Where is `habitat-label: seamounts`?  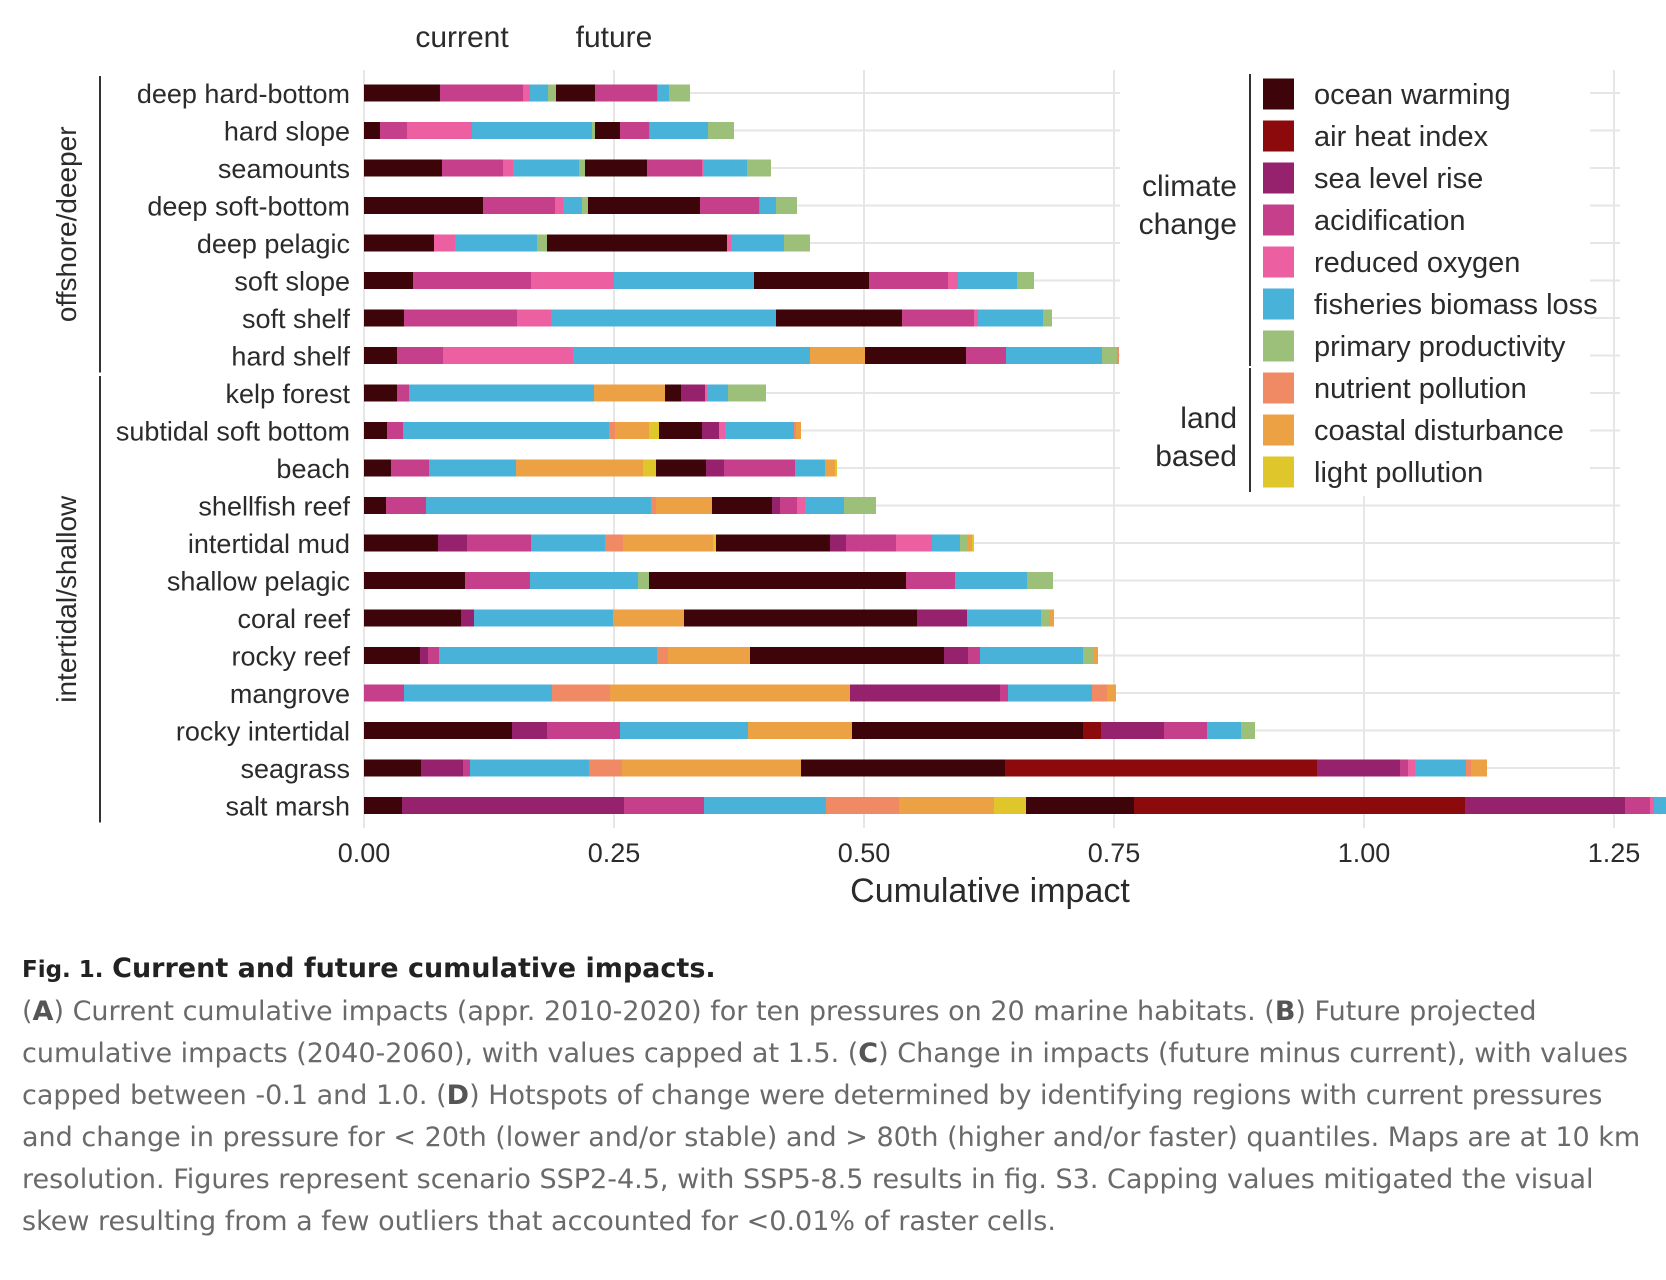 habitat-label: seamounts is located at coordinates (284, 169).